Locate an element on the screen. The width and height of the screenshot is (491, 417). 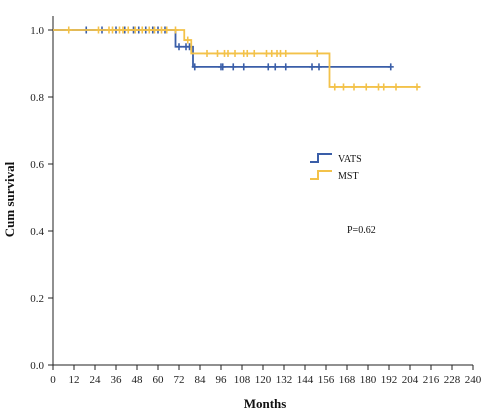
x-tick-label: 108 is located at coordinates (242, 380).